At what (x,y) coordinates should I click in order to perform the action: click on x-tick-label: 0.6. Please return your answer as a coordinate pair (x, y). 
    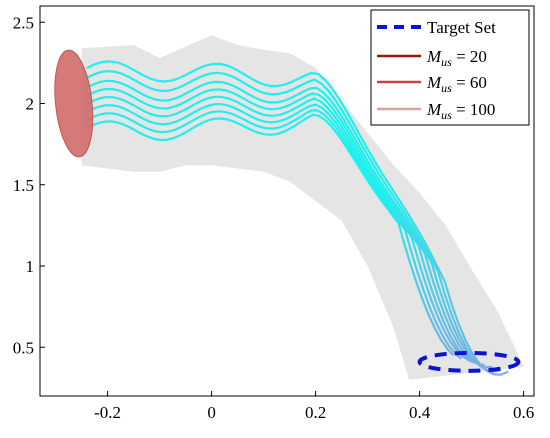
    Looking at the image, I should click on (523, 412).